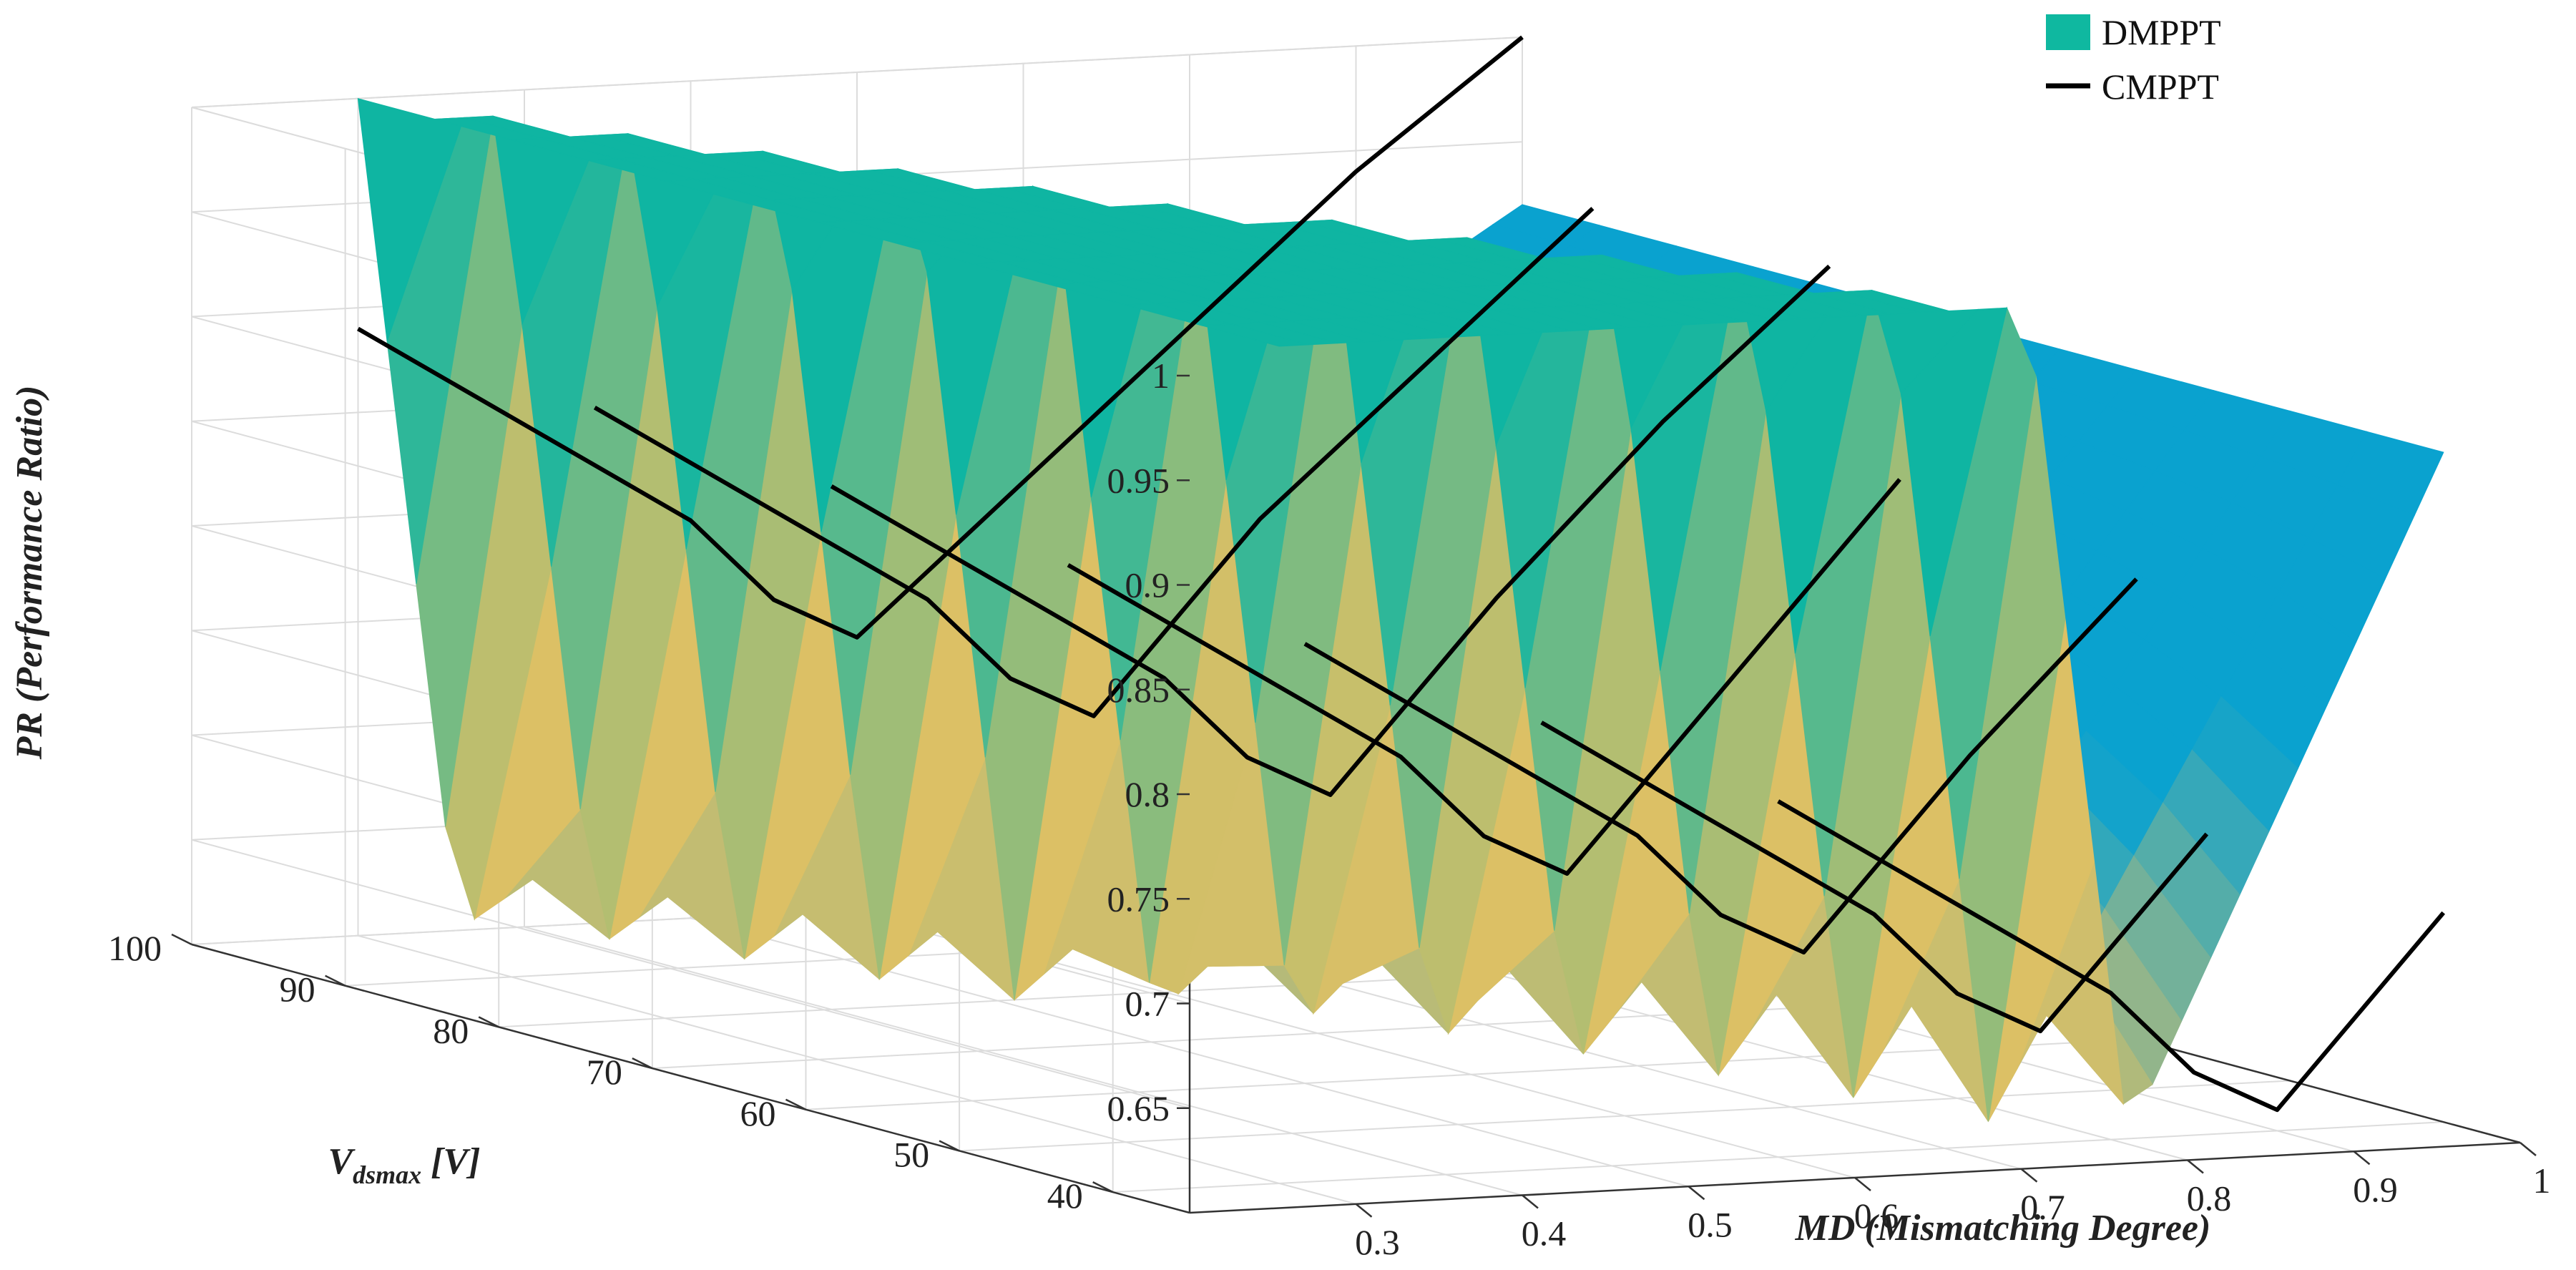  Describe the element at coordinates (342, 1161) in the screenshot. I see `y-axis-label-main: V` at that location.